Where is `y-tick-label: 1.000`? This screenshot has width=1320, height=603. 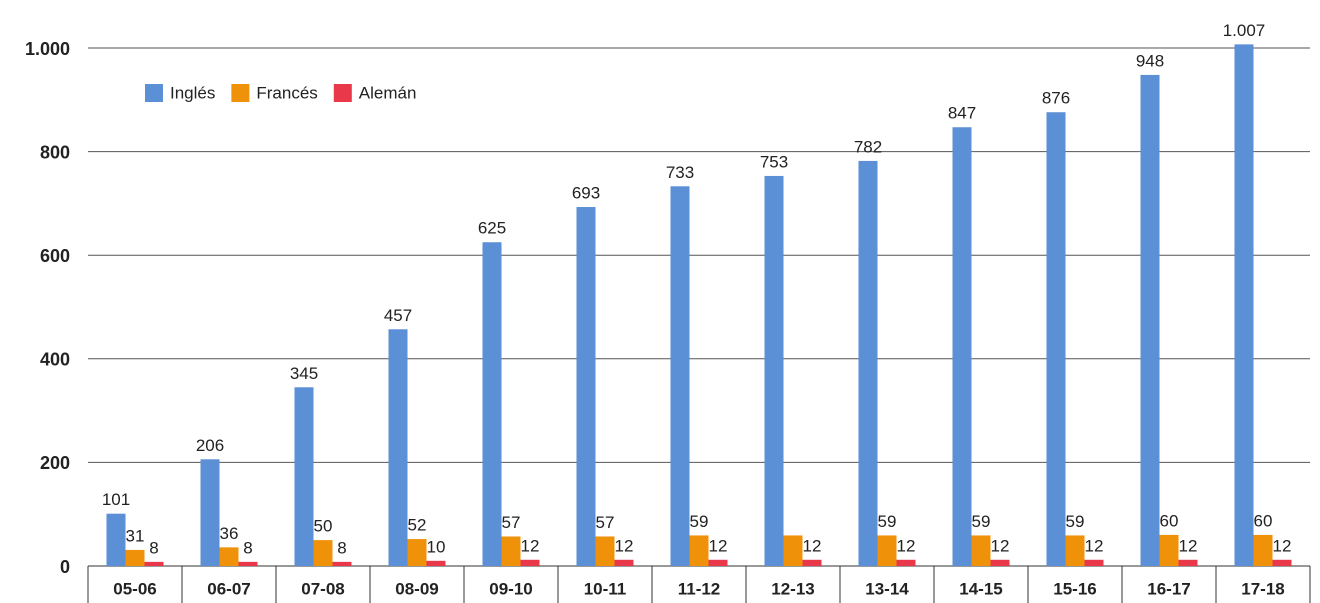 y-tick-label: 1.000 is located at coordinates (47, 49).